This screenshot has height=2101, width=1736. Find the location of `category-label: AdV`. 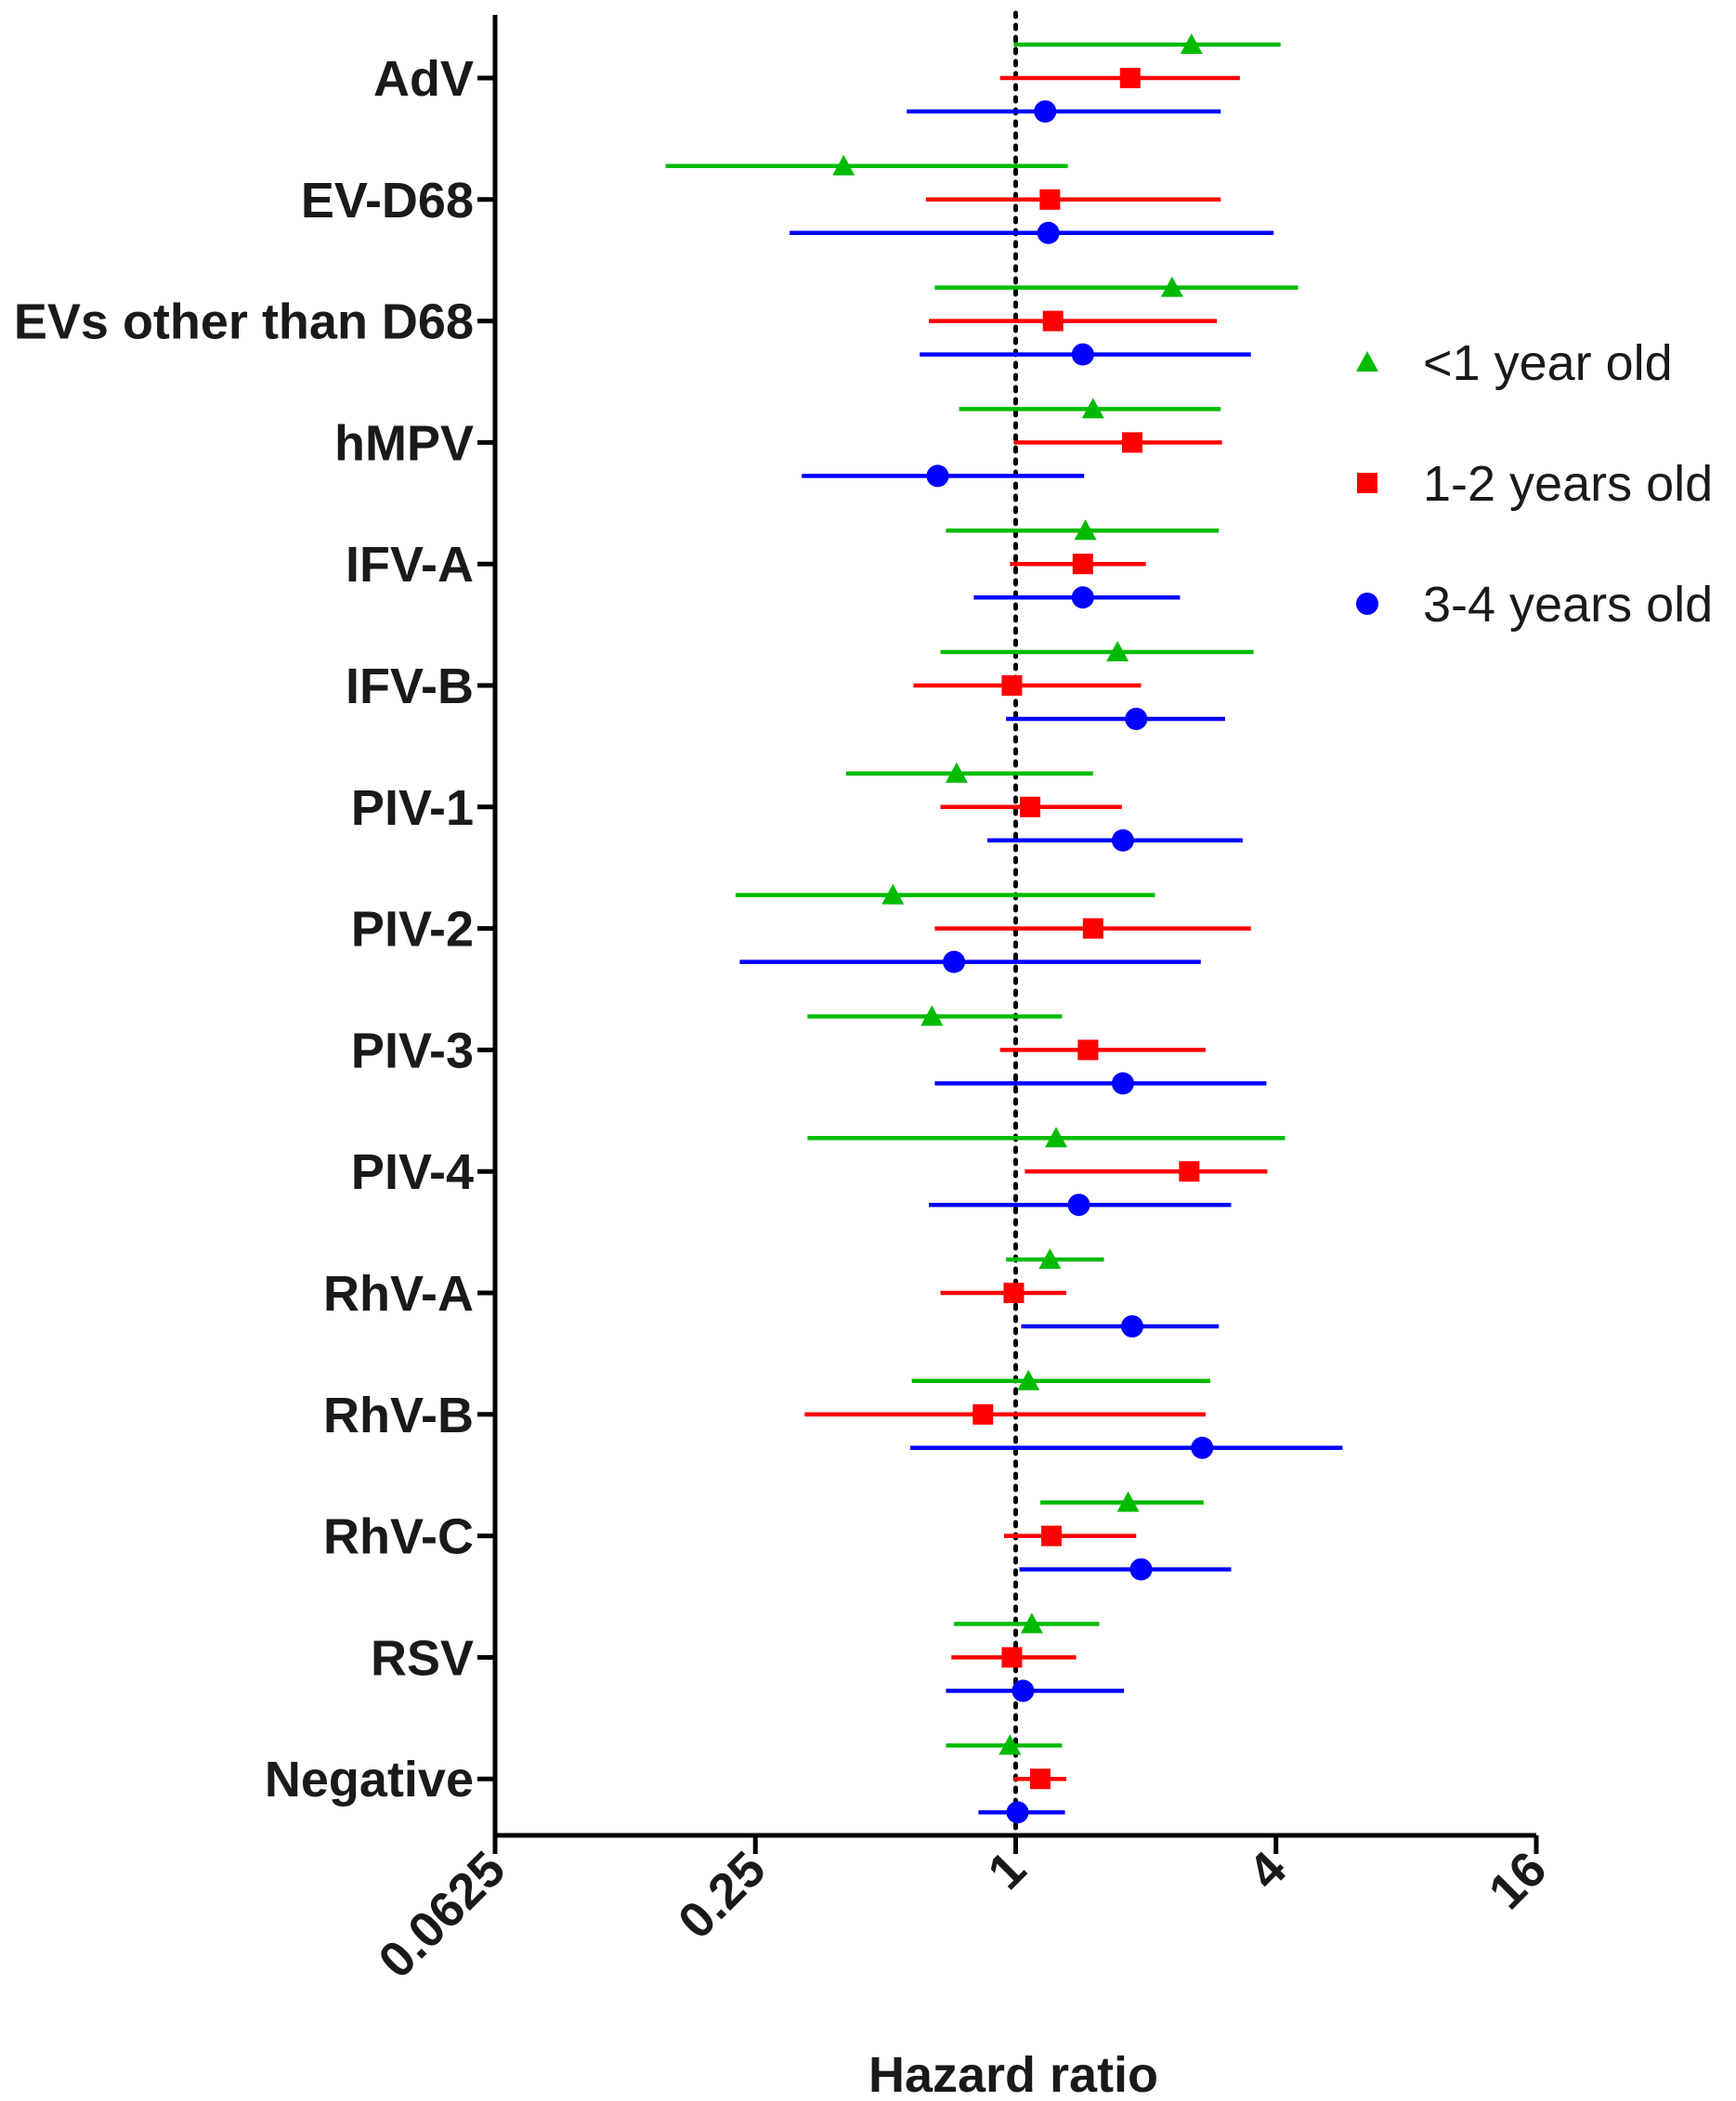

category-label: AdV is located at coordinates (423, 79).